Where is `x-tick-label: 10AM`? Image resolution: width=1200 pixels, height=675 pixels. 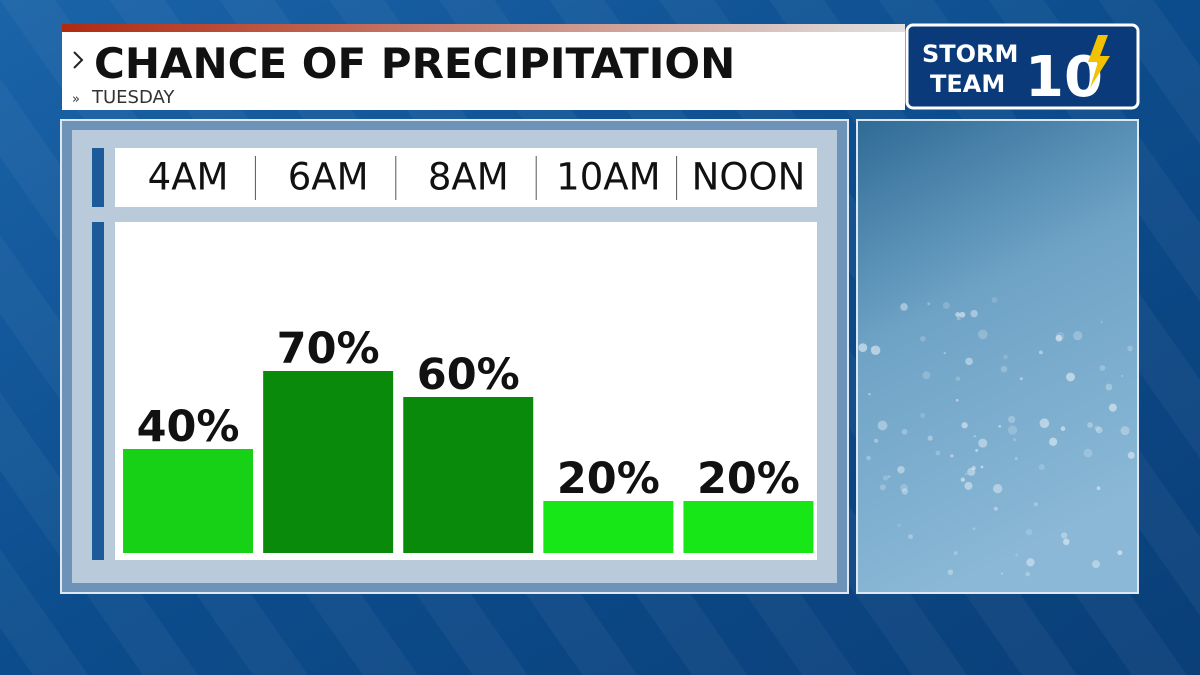 x-tick-label: 10AM is located at coordinates (608, 177).